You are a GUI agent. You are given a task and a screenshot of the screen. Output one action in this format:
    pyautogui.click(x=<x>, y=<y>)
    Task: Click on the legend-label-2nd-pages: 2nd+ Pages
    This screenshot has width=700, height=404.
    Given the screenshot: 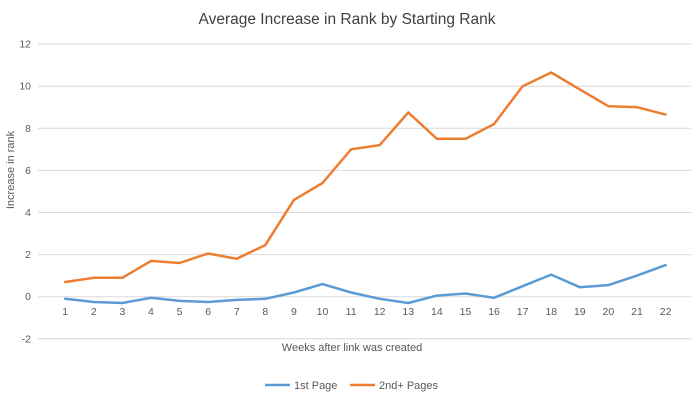 What is the action you would take?
    pyautogui.click(x=409, y=386)
    